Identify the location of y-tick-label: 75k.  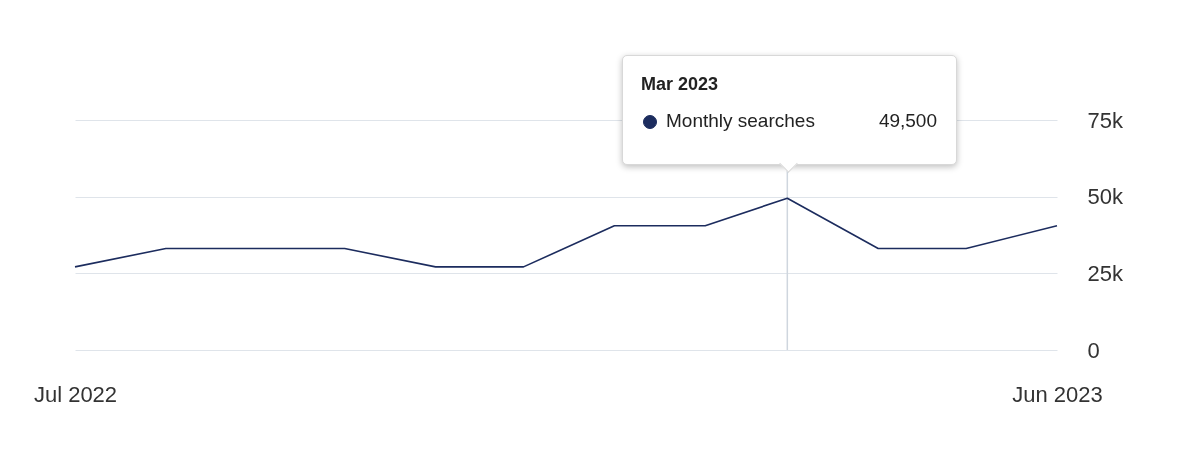
(1105, 120).